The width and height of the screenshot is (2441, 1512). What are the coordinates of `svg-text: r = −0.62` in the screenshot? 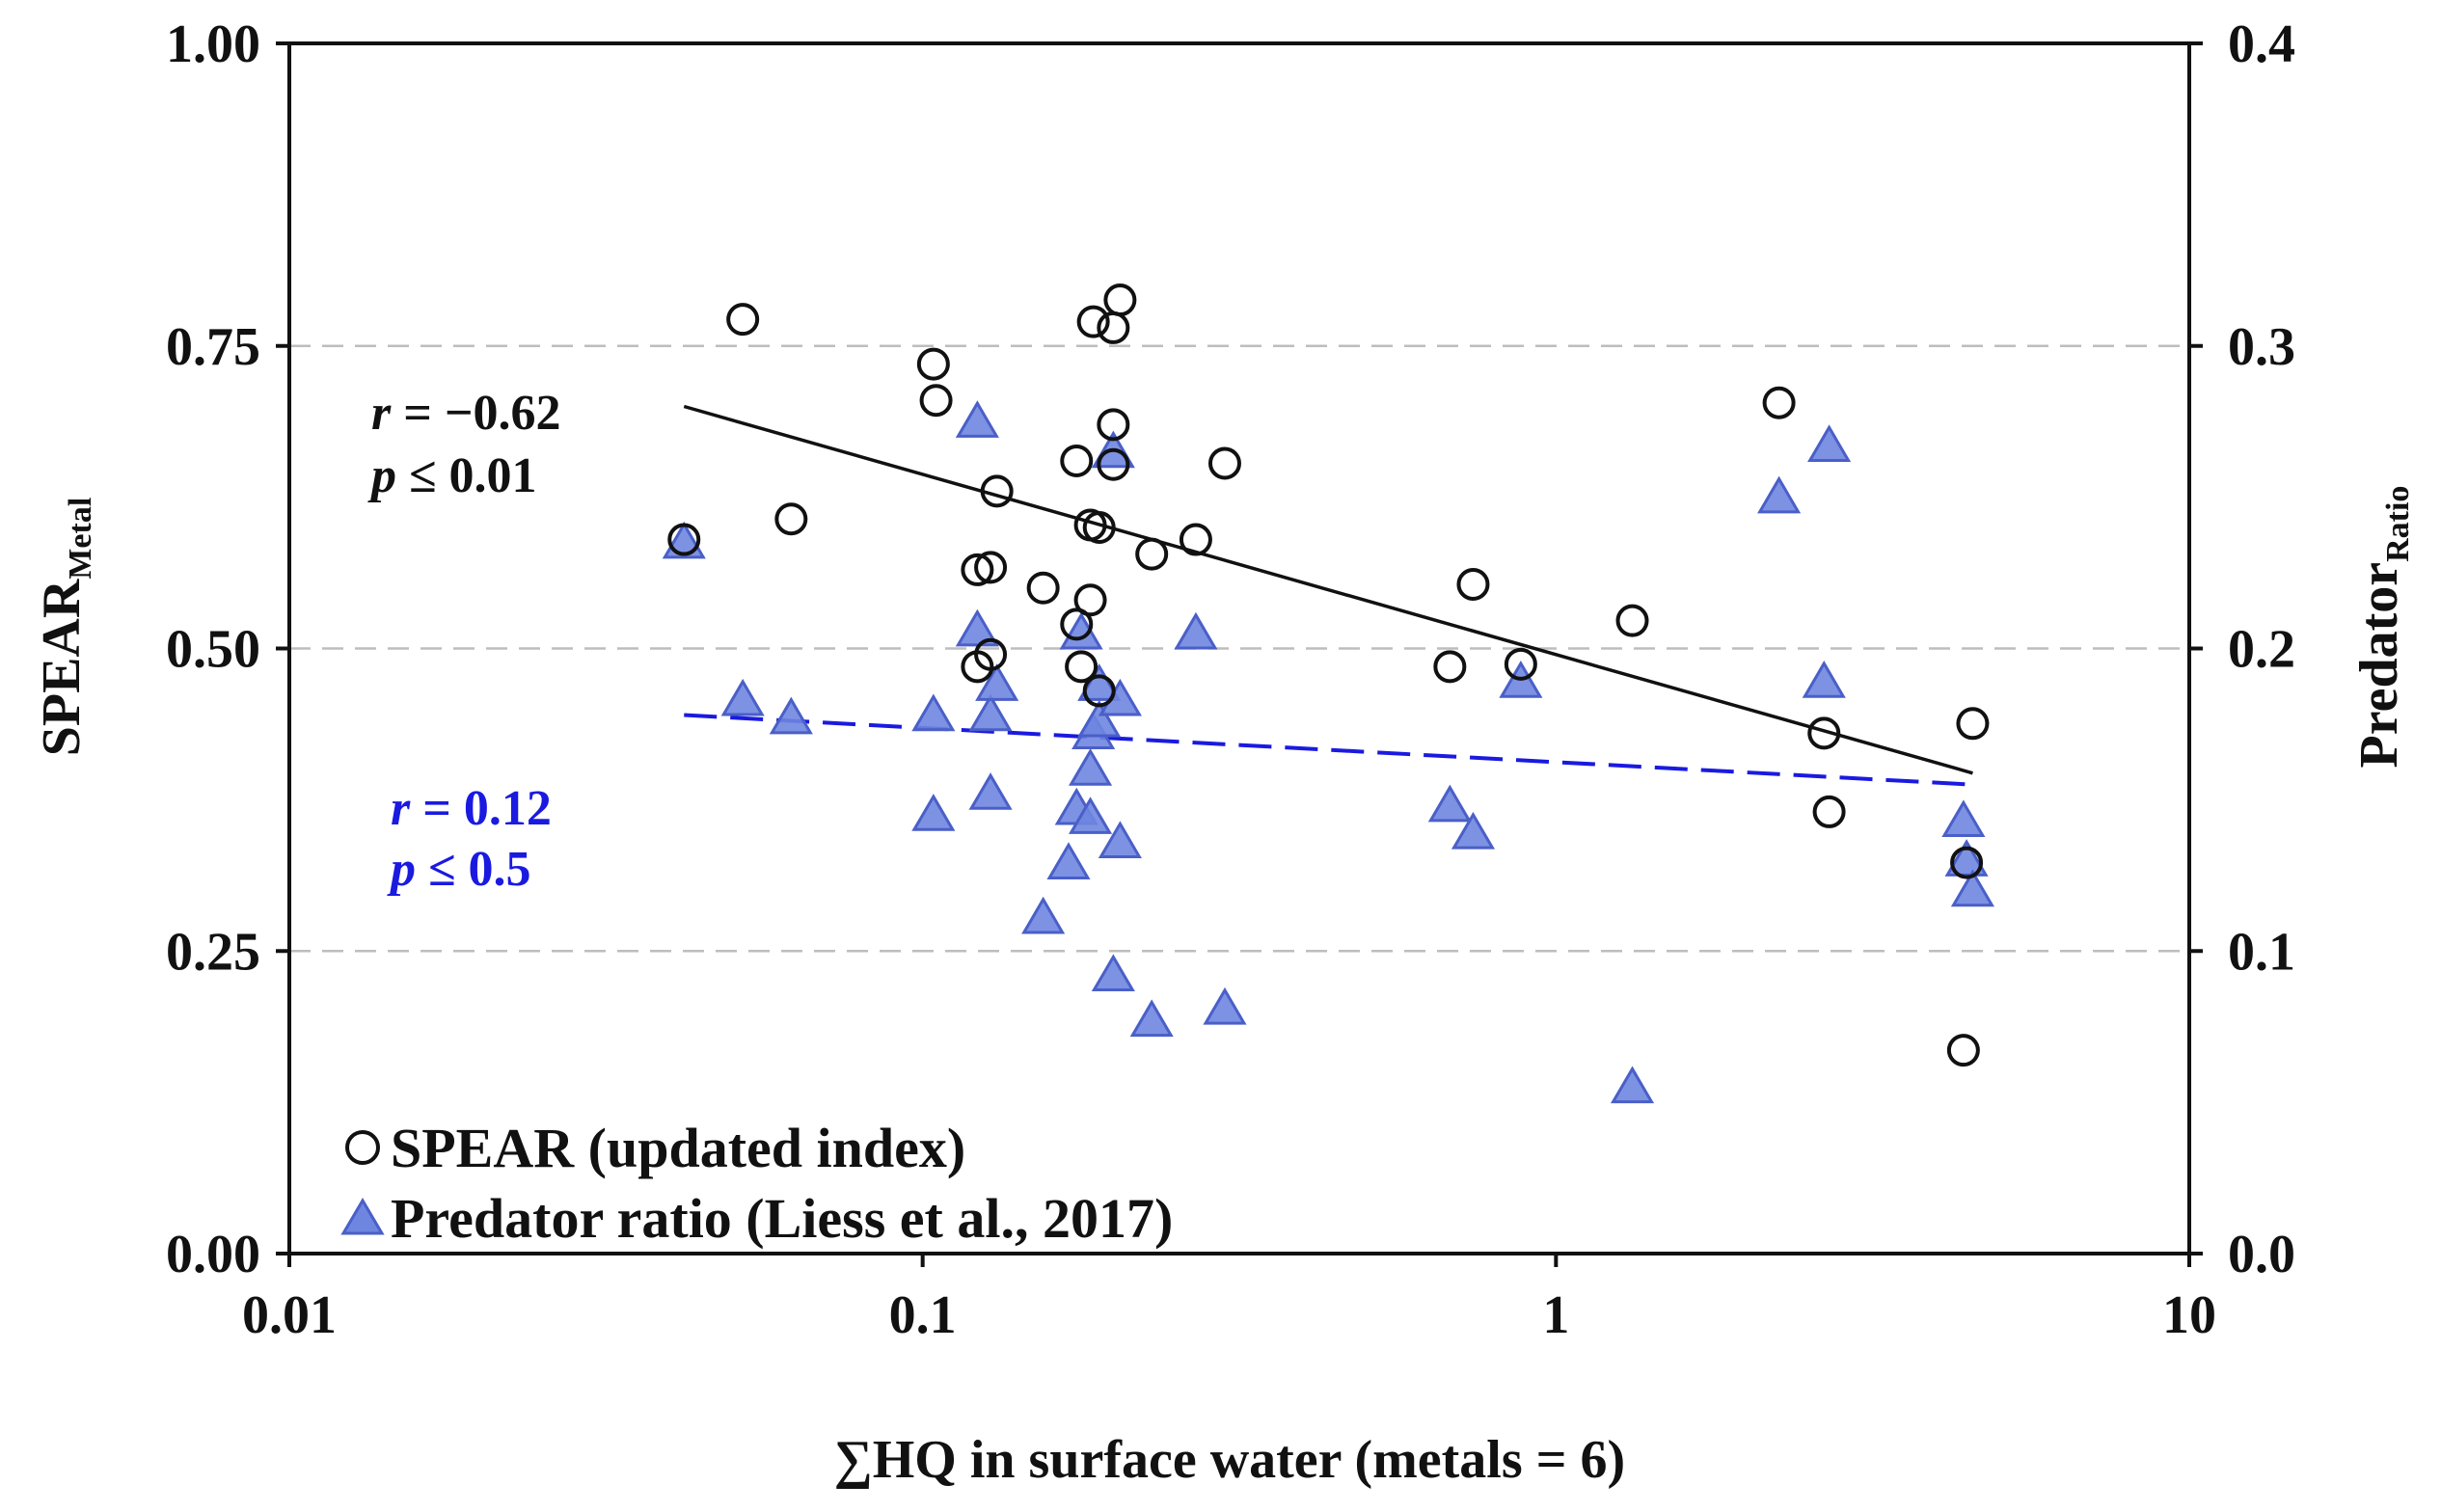 It's located at (466, 413).